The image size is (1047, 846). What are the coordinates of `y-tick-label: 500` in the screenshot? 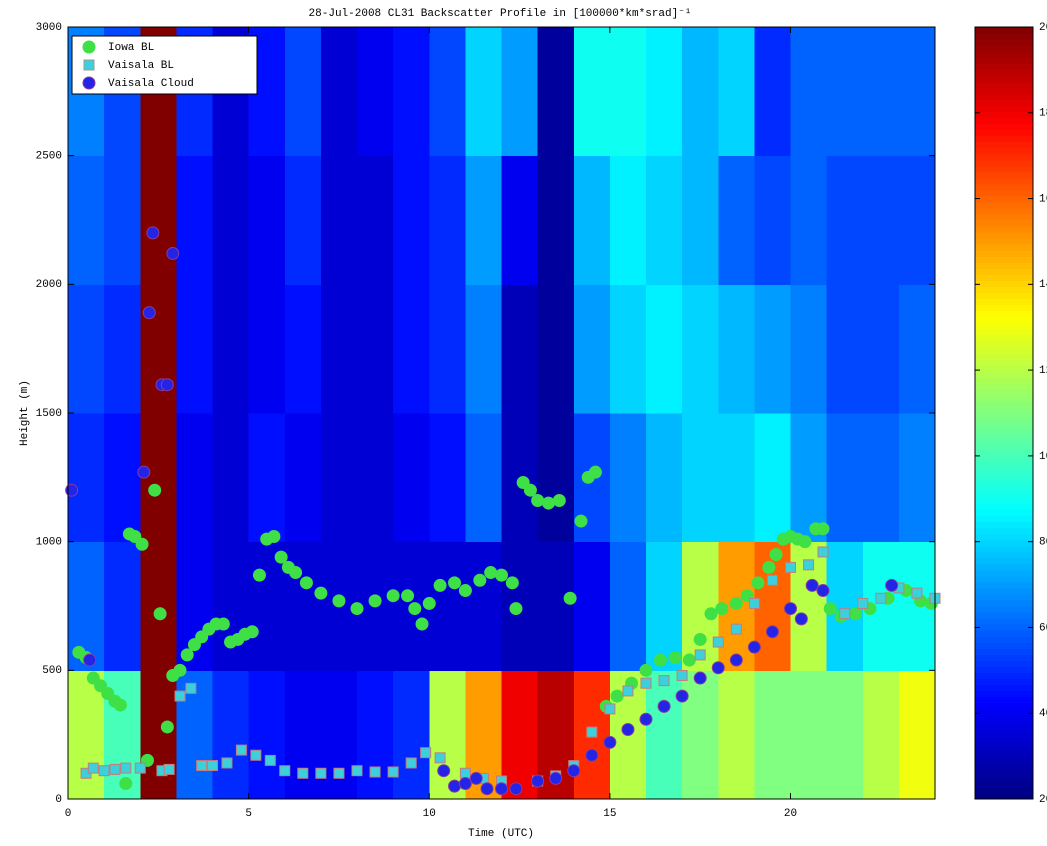 It's located at (52, 671).